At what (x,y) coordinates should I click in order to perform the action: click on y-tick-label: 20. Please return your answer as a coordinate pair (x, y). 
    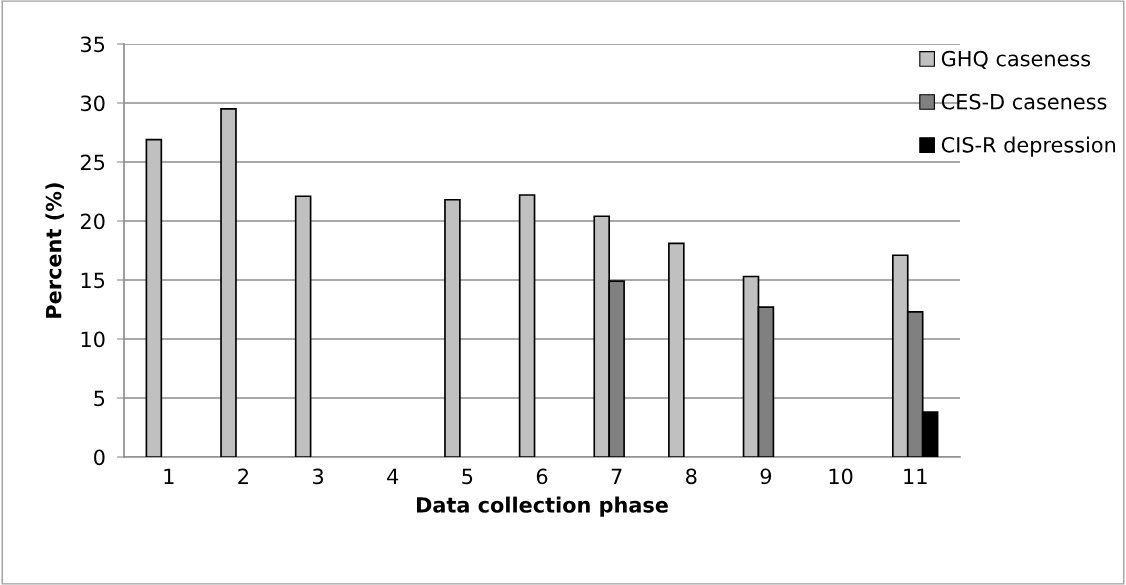
    Looking at the image, I should click on (92, 221).